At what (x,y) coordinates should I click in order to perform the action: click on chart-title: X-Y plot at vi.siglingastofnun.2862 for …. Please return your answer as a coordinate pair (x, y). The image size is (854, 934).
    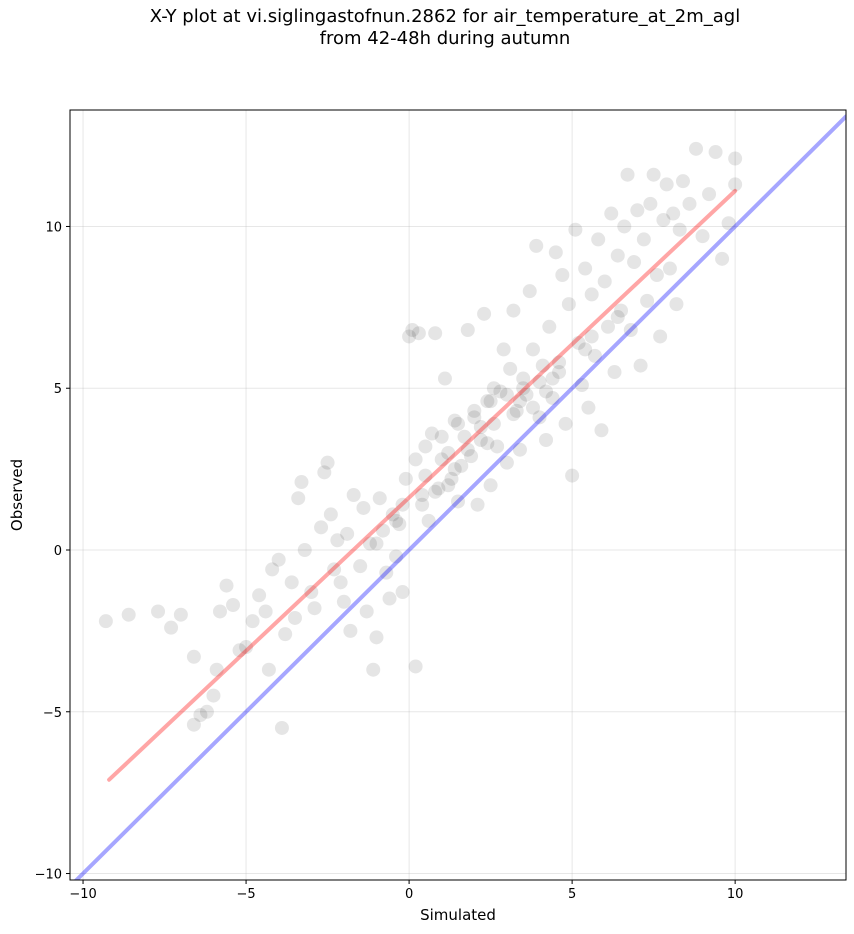
    Looking at the image, I should click on (427, 28).